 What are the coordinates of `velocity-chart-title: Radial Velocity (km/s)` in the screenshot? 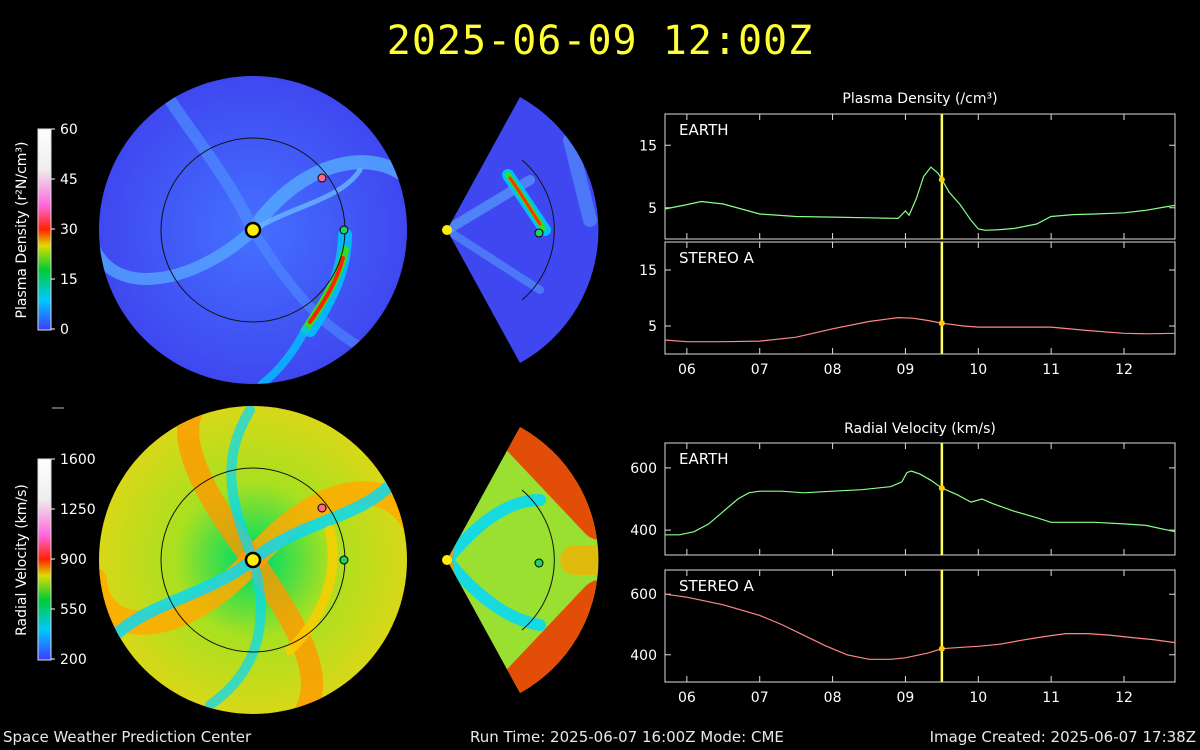 It's located at (920, 429).